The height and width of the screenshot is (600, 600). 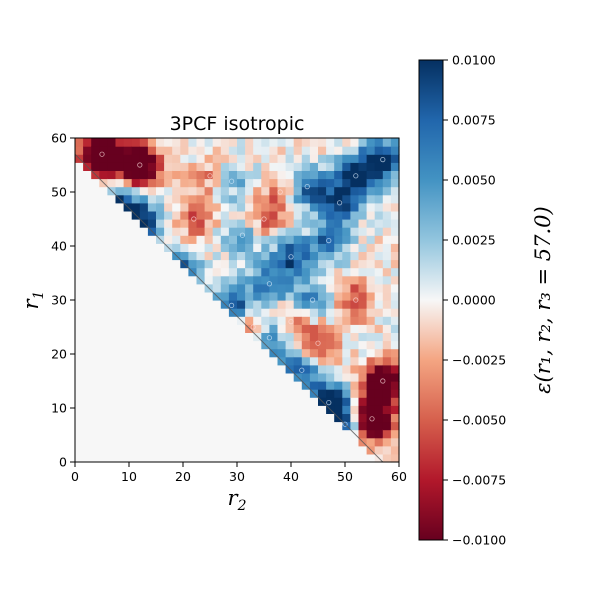 I want to click on y-tick-label: 10, so click(x=59, y=408).